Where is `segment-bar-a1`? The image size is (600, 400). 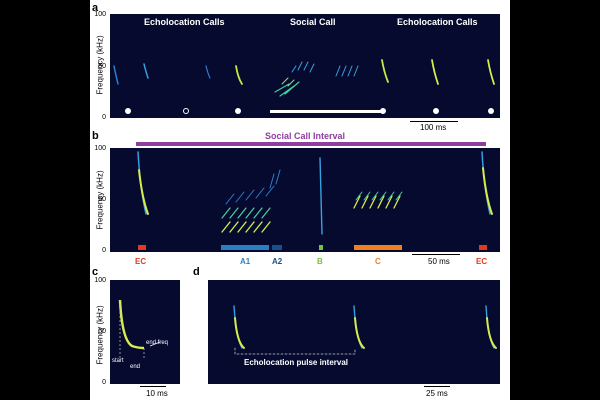 segment-bar-a1 is located at coordinates (245, 247).